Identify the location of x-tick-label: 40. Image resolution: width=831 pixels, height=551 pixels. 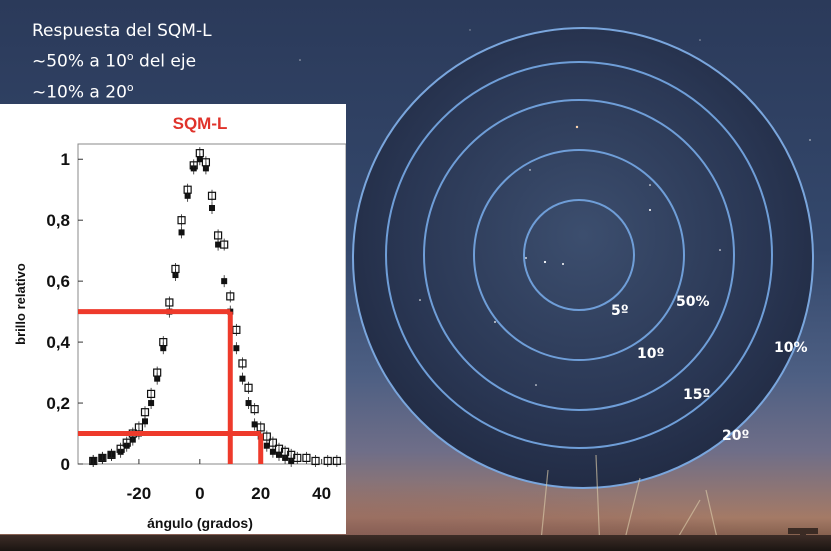
(321, 493).